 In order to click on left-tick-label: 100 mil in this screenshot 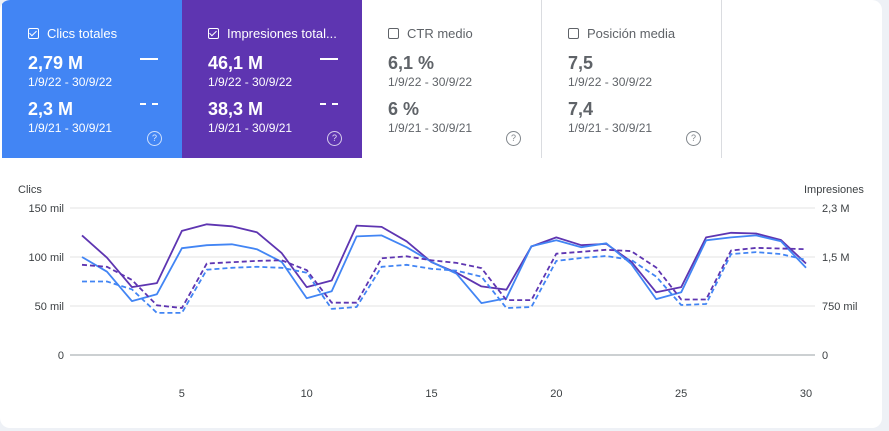, I will do `click(46, 258)`.